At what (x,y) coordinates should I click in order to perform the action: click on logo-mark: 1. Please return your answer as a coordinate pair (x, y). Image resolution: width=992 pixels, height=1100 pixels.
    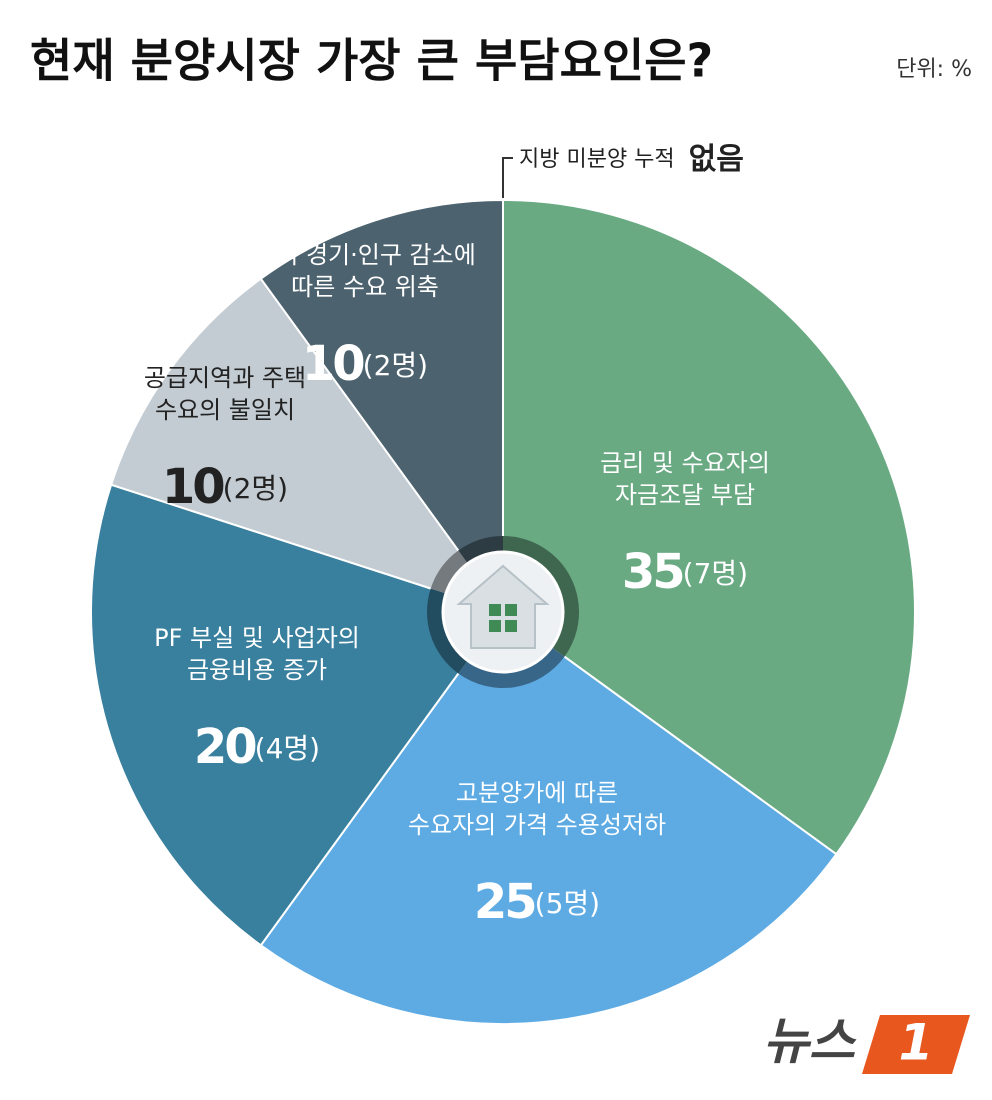
    Looking at the image, I should click on (916, 1043).